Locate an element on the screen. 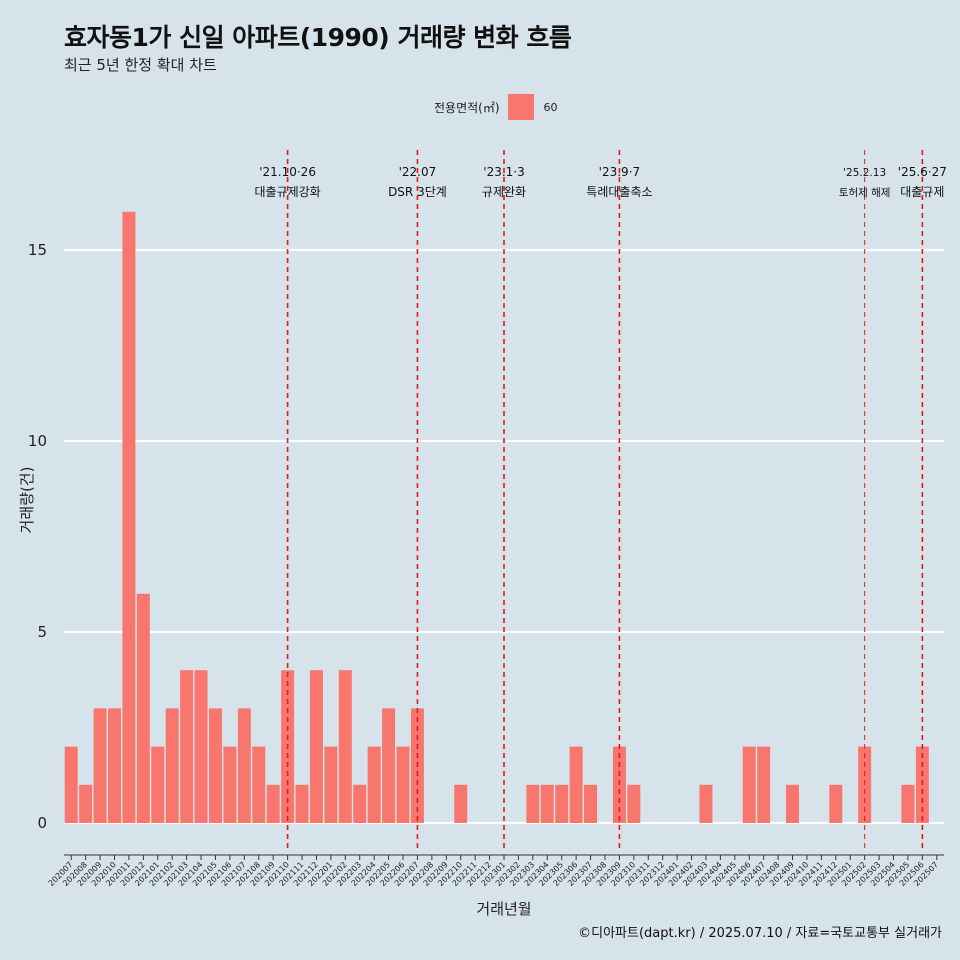  y-axis-title: 거래량(건) is located at coordinates (27, 500).